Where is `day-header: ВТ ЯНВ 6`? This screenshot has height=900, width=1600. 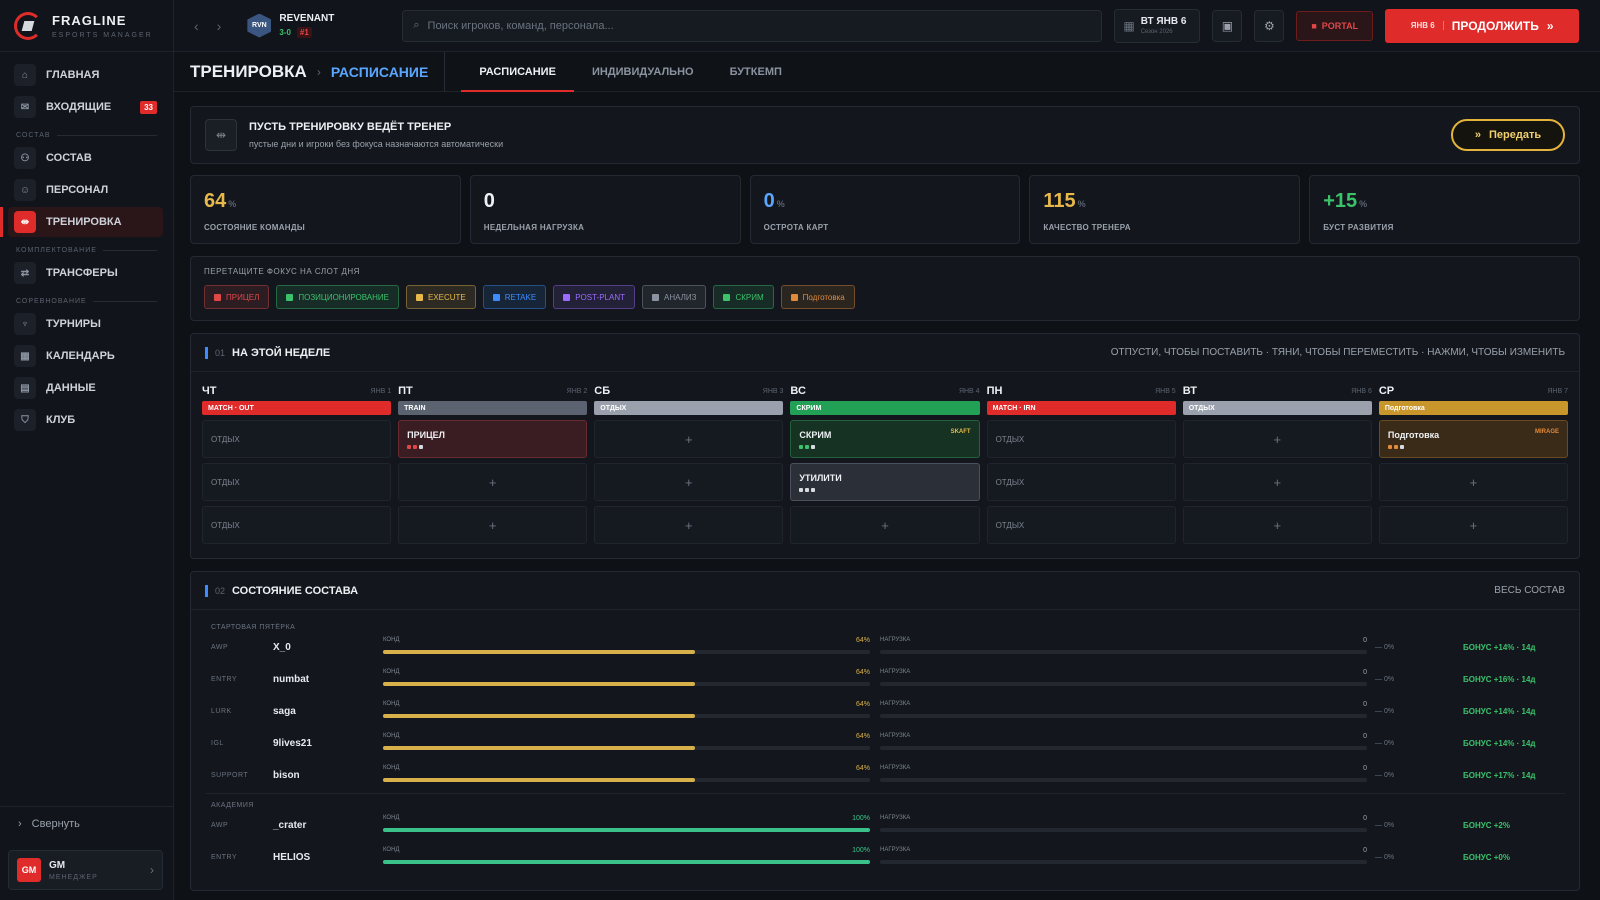 day-header: ВТ ЯНВ 6 is located at coordinates (1277, 391).